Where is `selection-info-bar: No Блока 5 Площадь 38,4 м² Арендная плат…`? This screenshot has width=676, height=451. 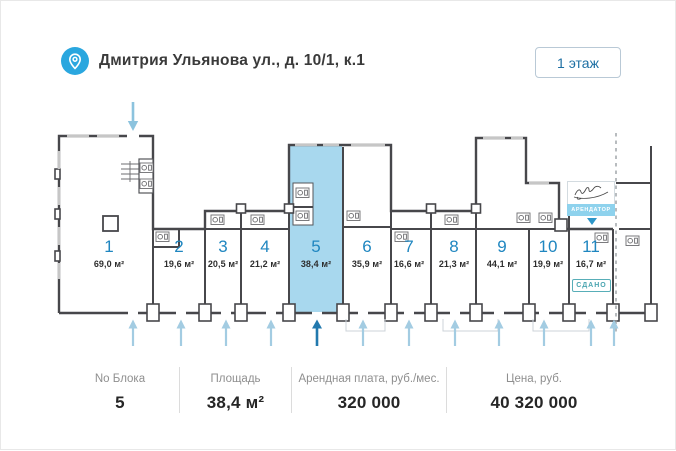 selection-info-bar: No Блока 5 Площадь 38,4 м² Арендная плат… is located at coordinates (341, 390).